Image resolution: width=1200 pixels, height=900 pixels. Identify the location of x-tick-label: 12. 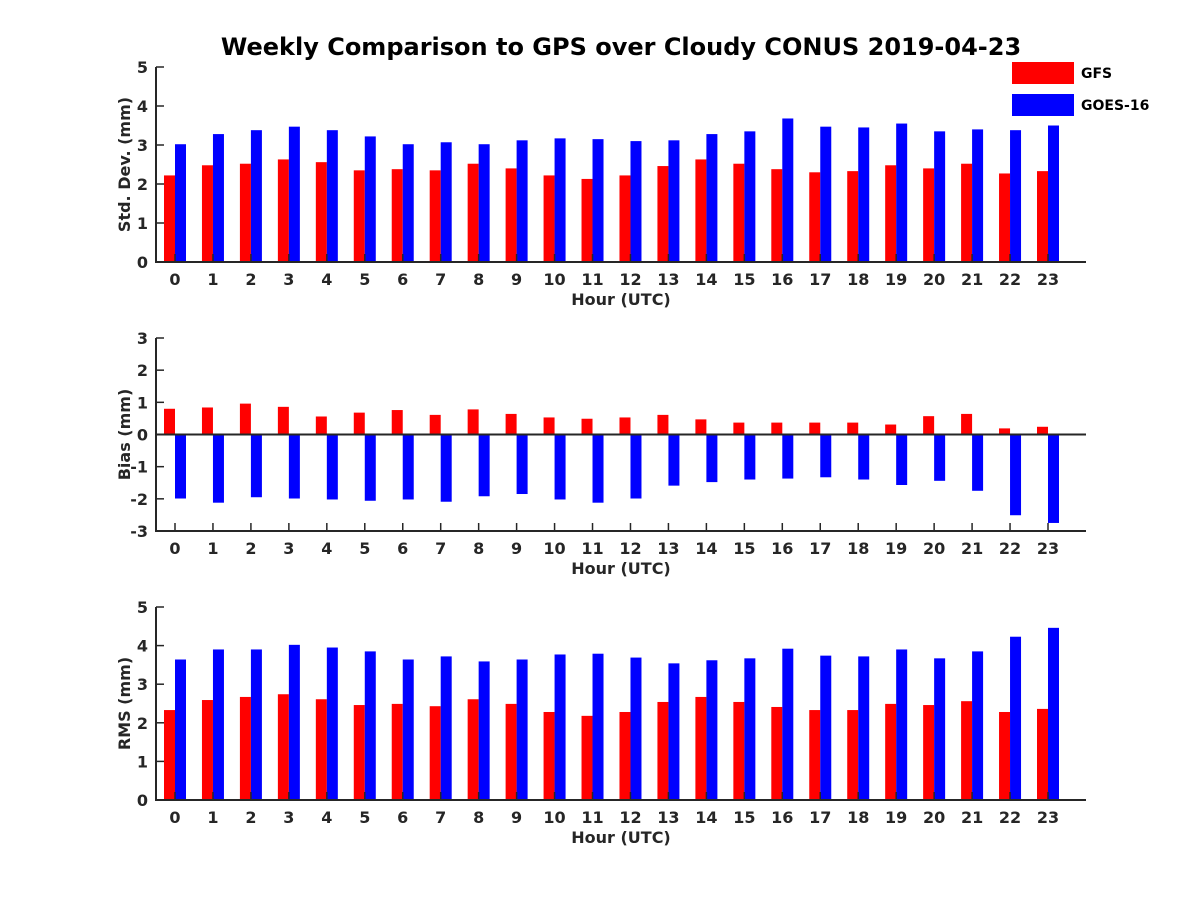
(630, 817).